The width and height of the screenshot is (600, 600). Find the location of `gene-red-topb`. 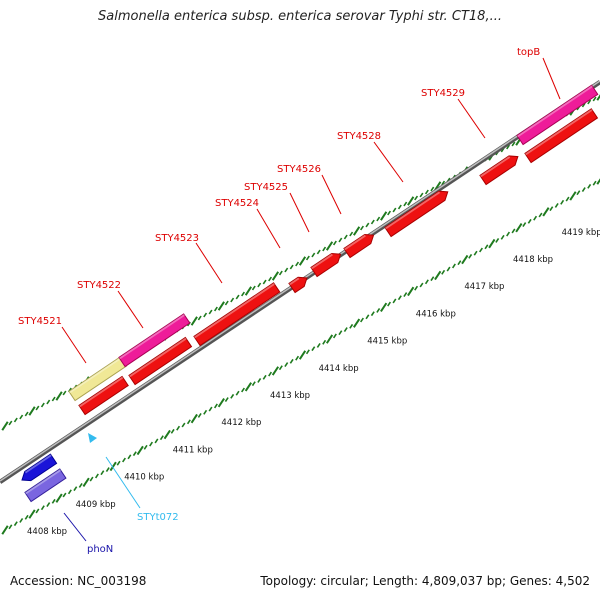

gene-red-topb is located at coordinates (561, 136).